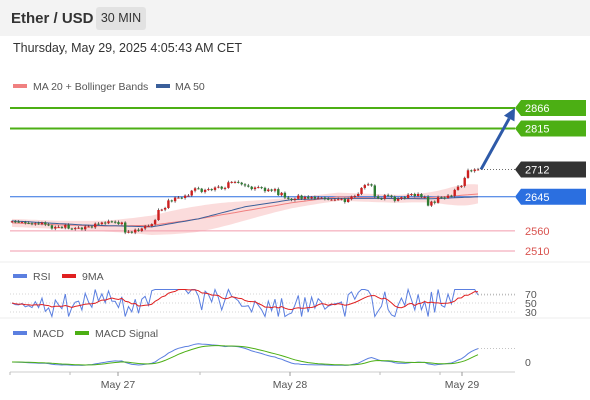 The height and width of the screenshot is (400, 590). I want to click on legend-rsi-ma-label: 9MA, so click(93, 277).